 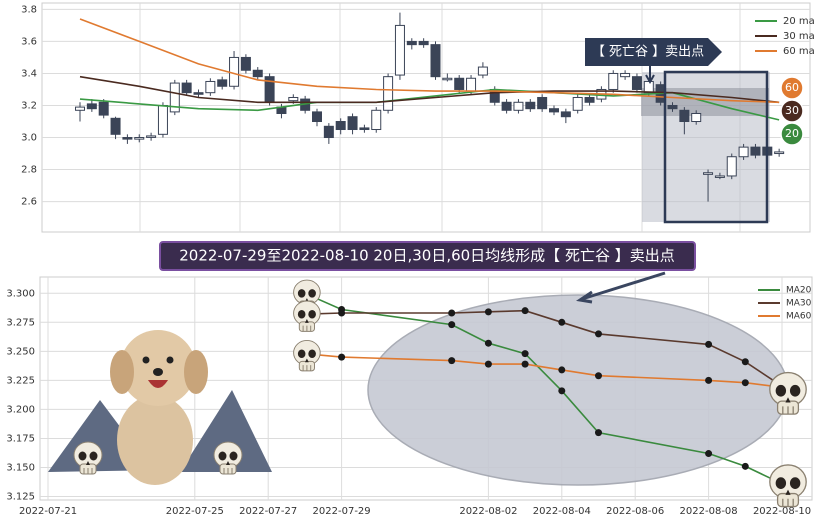 I want to click on x-tick-label: 2022-08-08, so click(x=709, y=511).